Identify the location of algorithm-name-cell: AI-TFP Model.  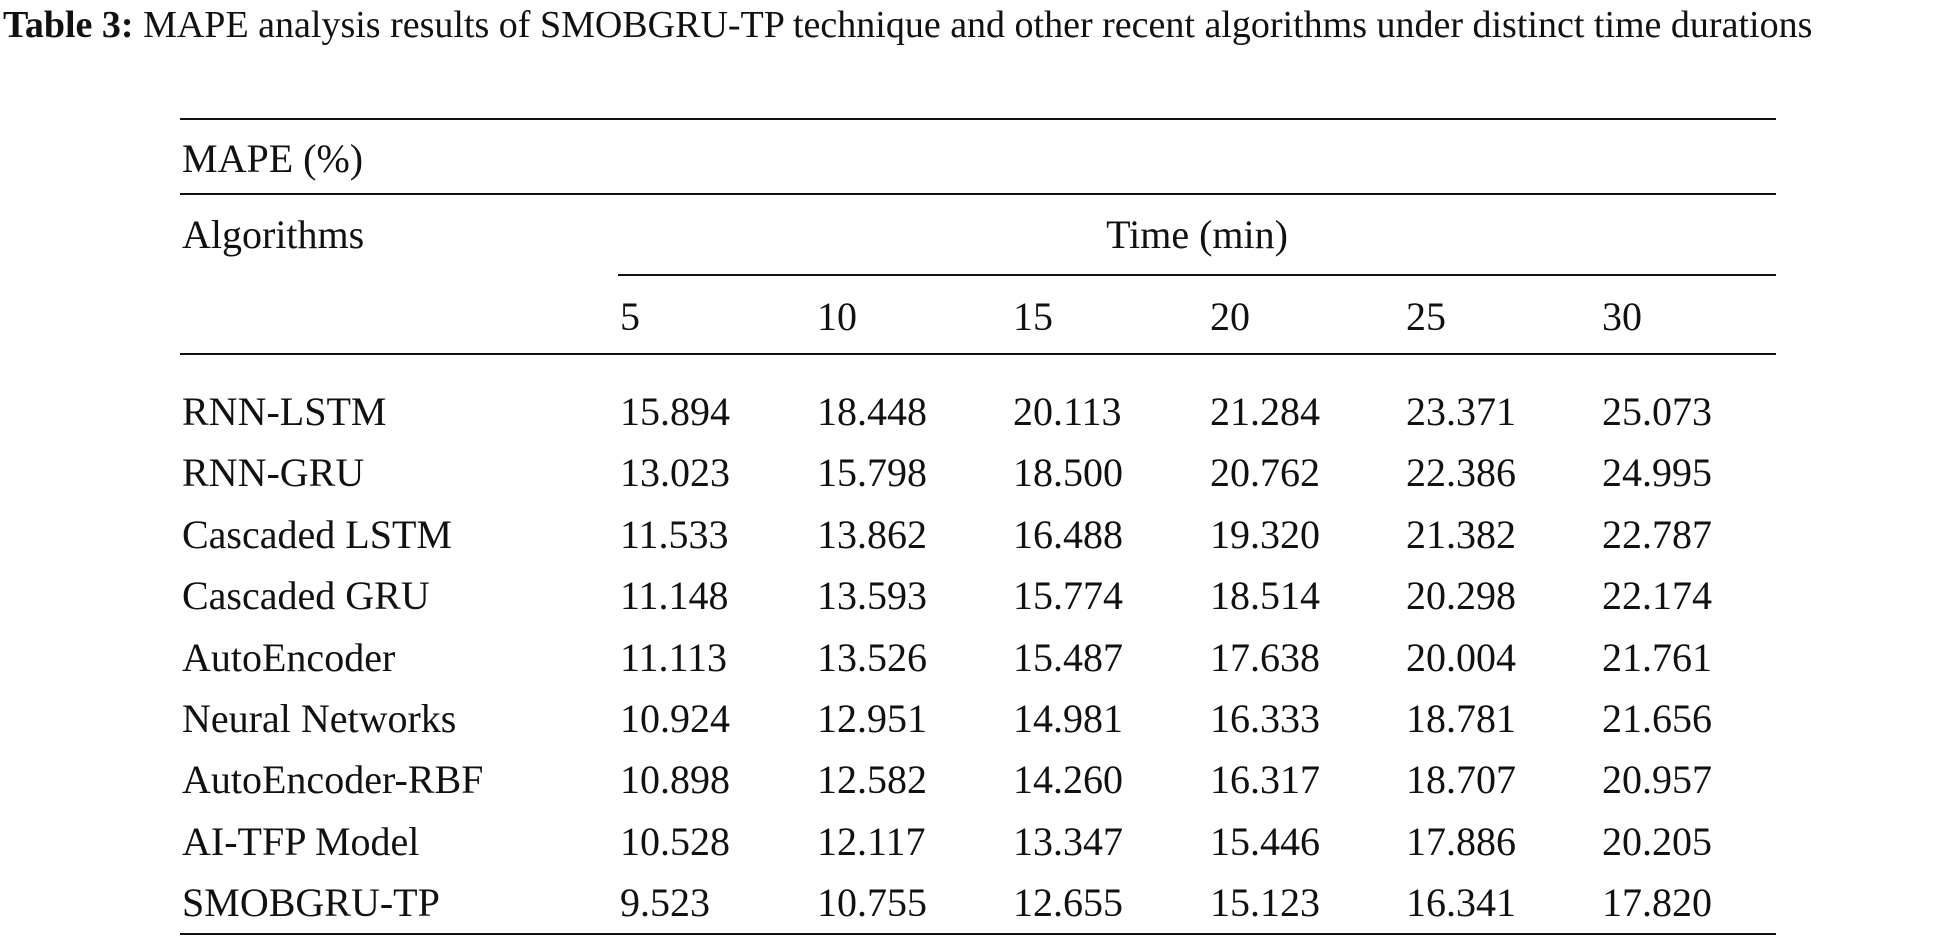
(301, 841).